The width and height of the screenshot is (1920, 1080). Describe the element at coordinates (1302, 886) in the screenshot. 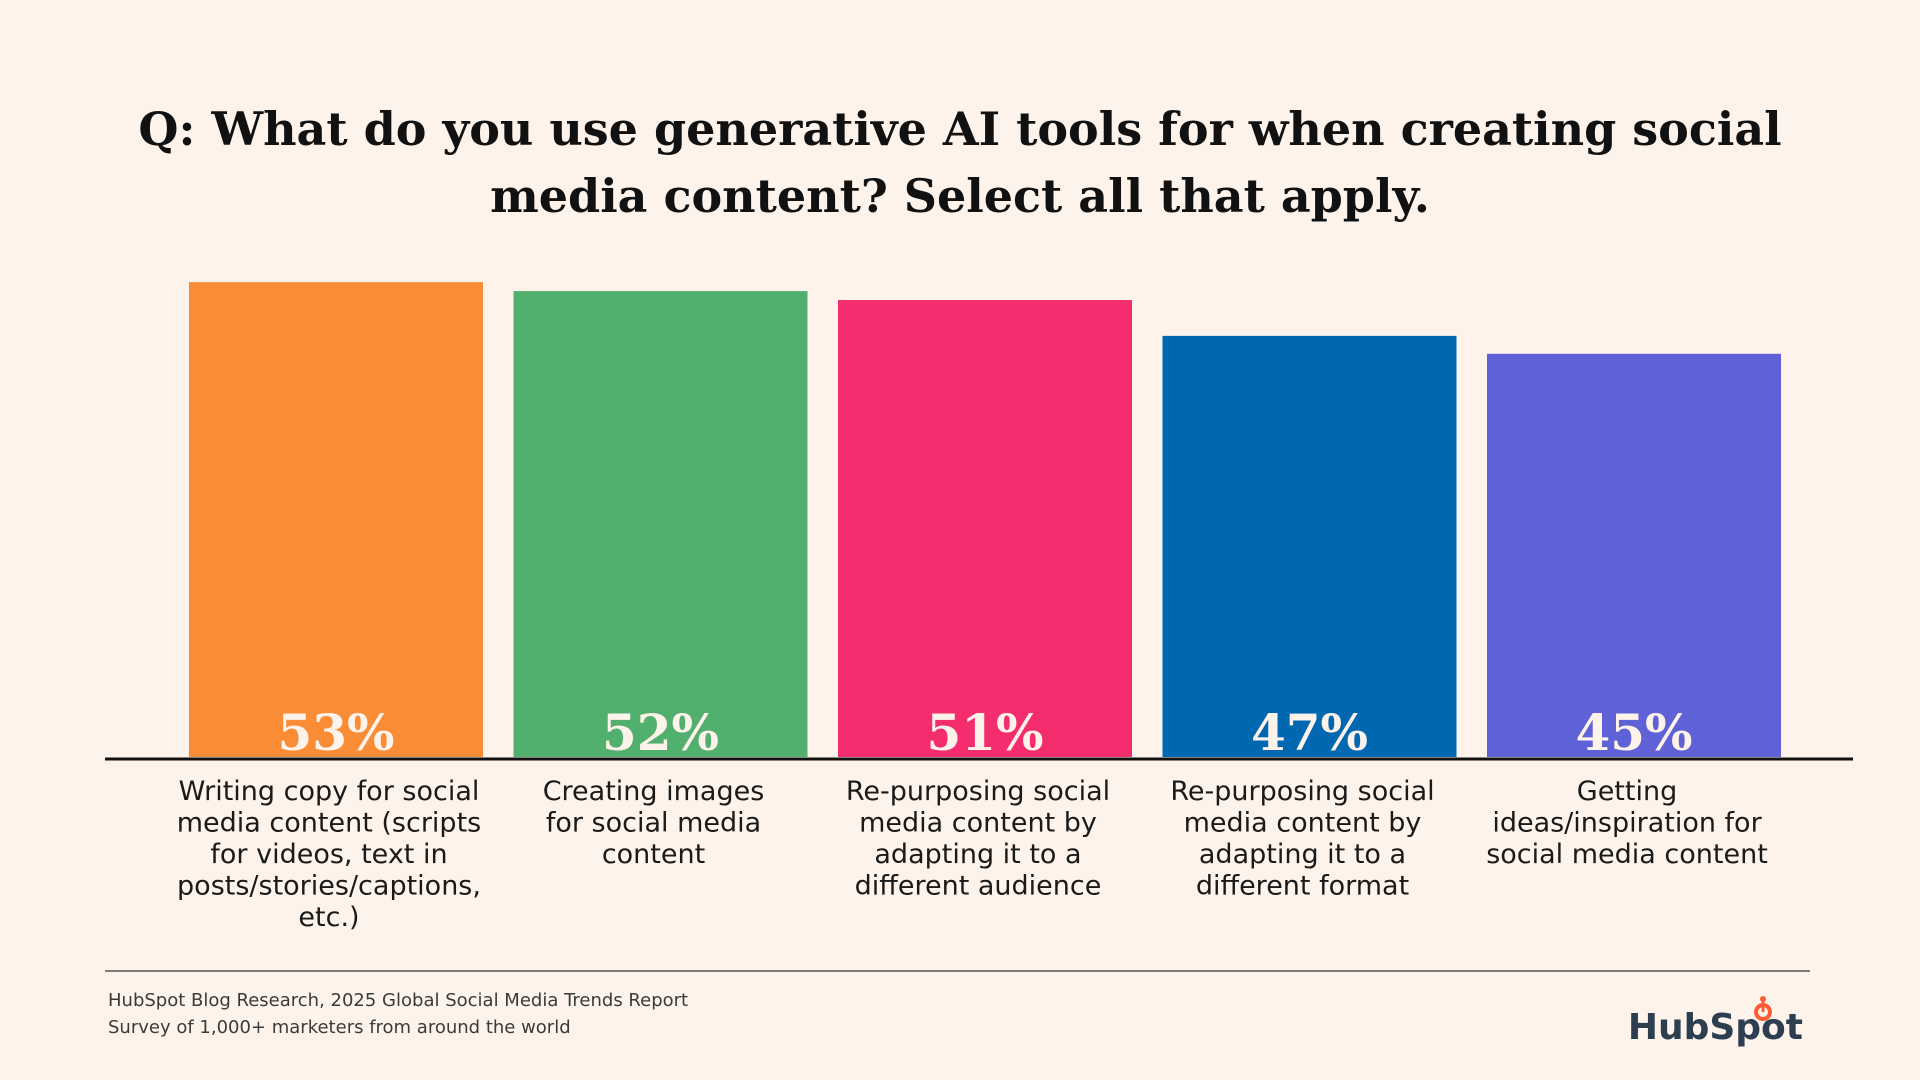

I see `category-label-4-line-4: different format` at that location.